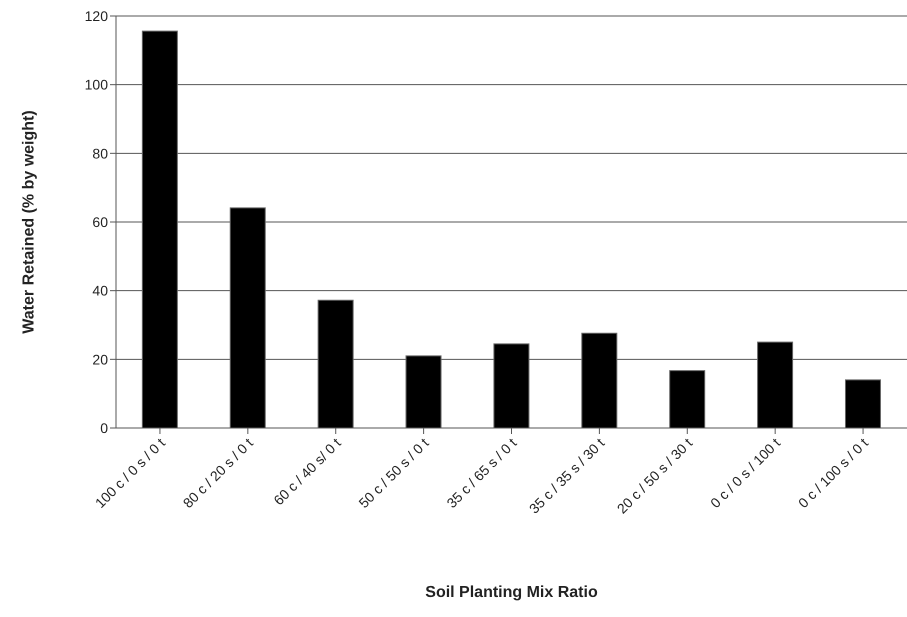 The height and width of the screenshot is (617, 907). I want to click on x-tick-label: 35 c / 65 s / 0 t, so click(481, 473).